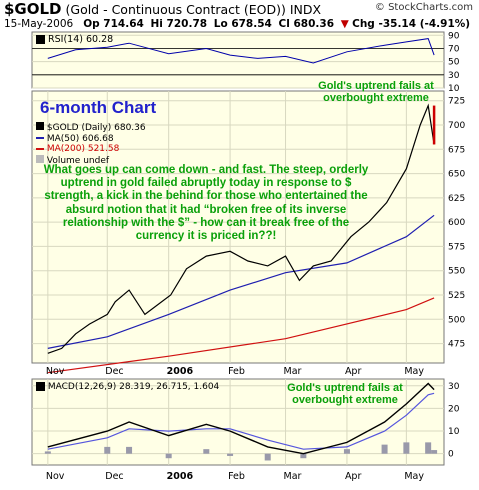  I want to click on legend-ma200-text: MA(200) 521.58, so click(83, 149).